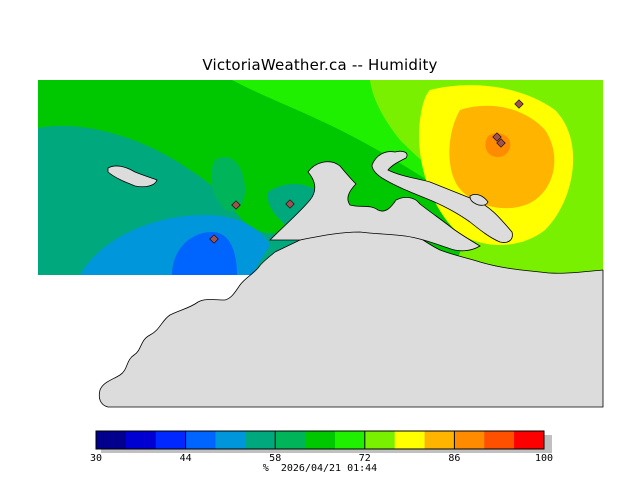 Image resolution: width=640 pixels, height=480 pixels. I want to click on land-island-small, so click(132, 176).